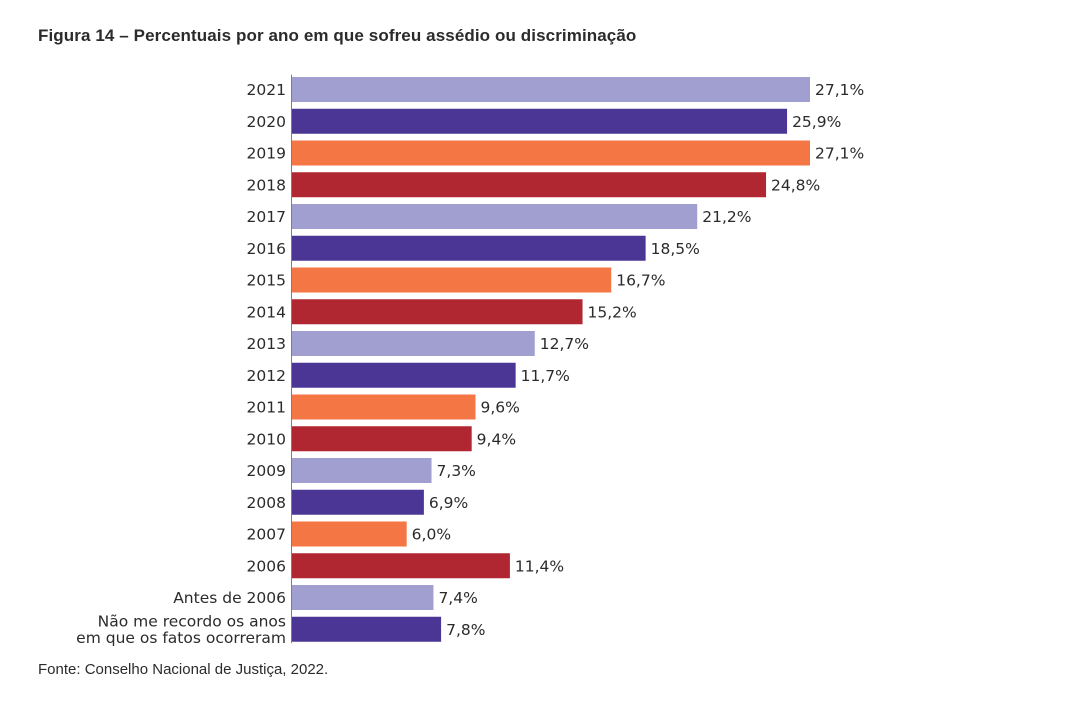  What do you see at coordinates (839, 154) in the screenshot?
I see `value-label-2: 27,1%` at bounding box center [839, 154].